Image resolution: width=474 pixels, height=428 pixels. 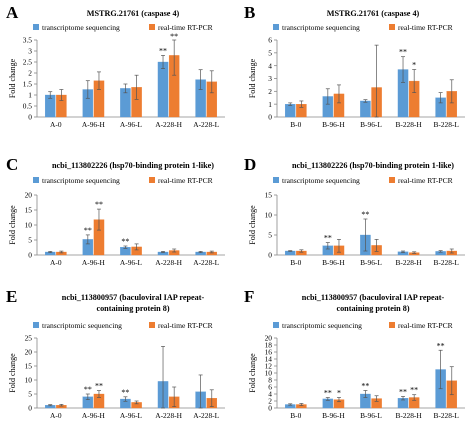 What do you see at coordinates (446, 415) in the screenshot?
I see `x-tick-label: B-228-L` at bounding box center [446, 415].